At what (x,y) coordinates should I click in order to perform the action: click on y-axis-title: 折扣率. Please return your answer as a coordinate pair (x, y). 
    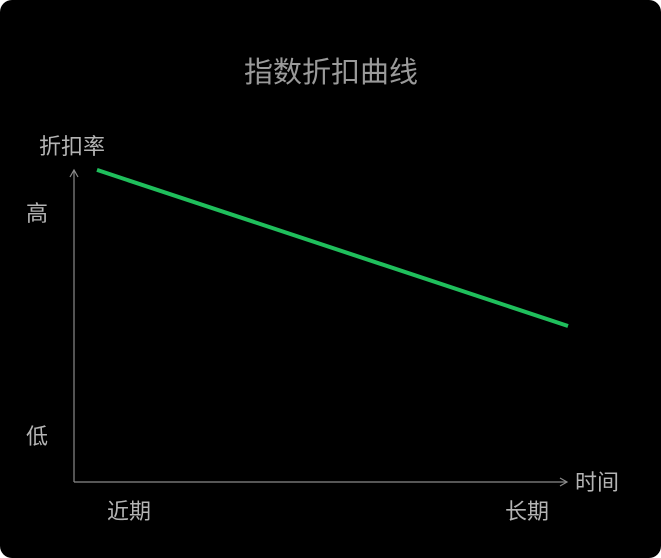
    Looking at the image, I should click on (72, 147).